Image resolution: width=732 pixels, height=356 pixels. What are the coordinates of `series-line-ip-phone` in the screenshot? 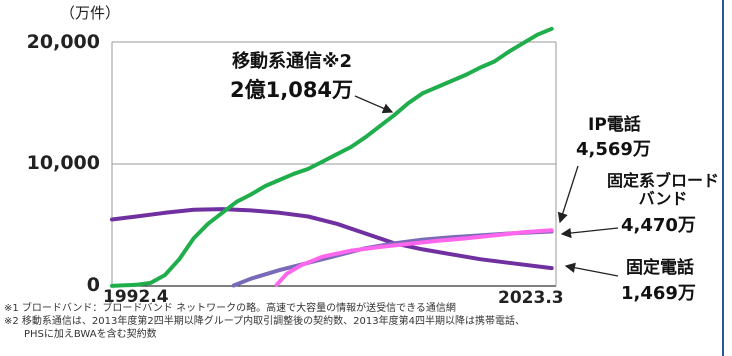 It's located at (414, 257).